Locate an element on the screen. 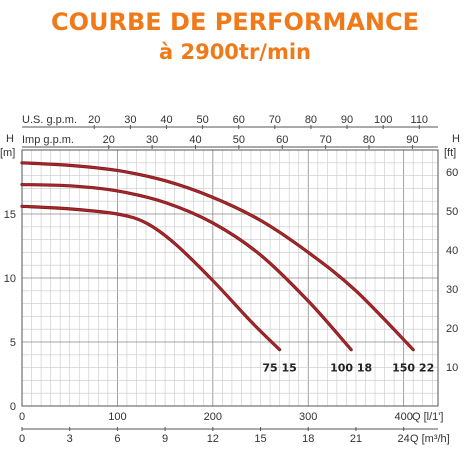 This screenshot has height=470, width=470. y-right-tick-label: 20 is located at coordinates (452, 329).